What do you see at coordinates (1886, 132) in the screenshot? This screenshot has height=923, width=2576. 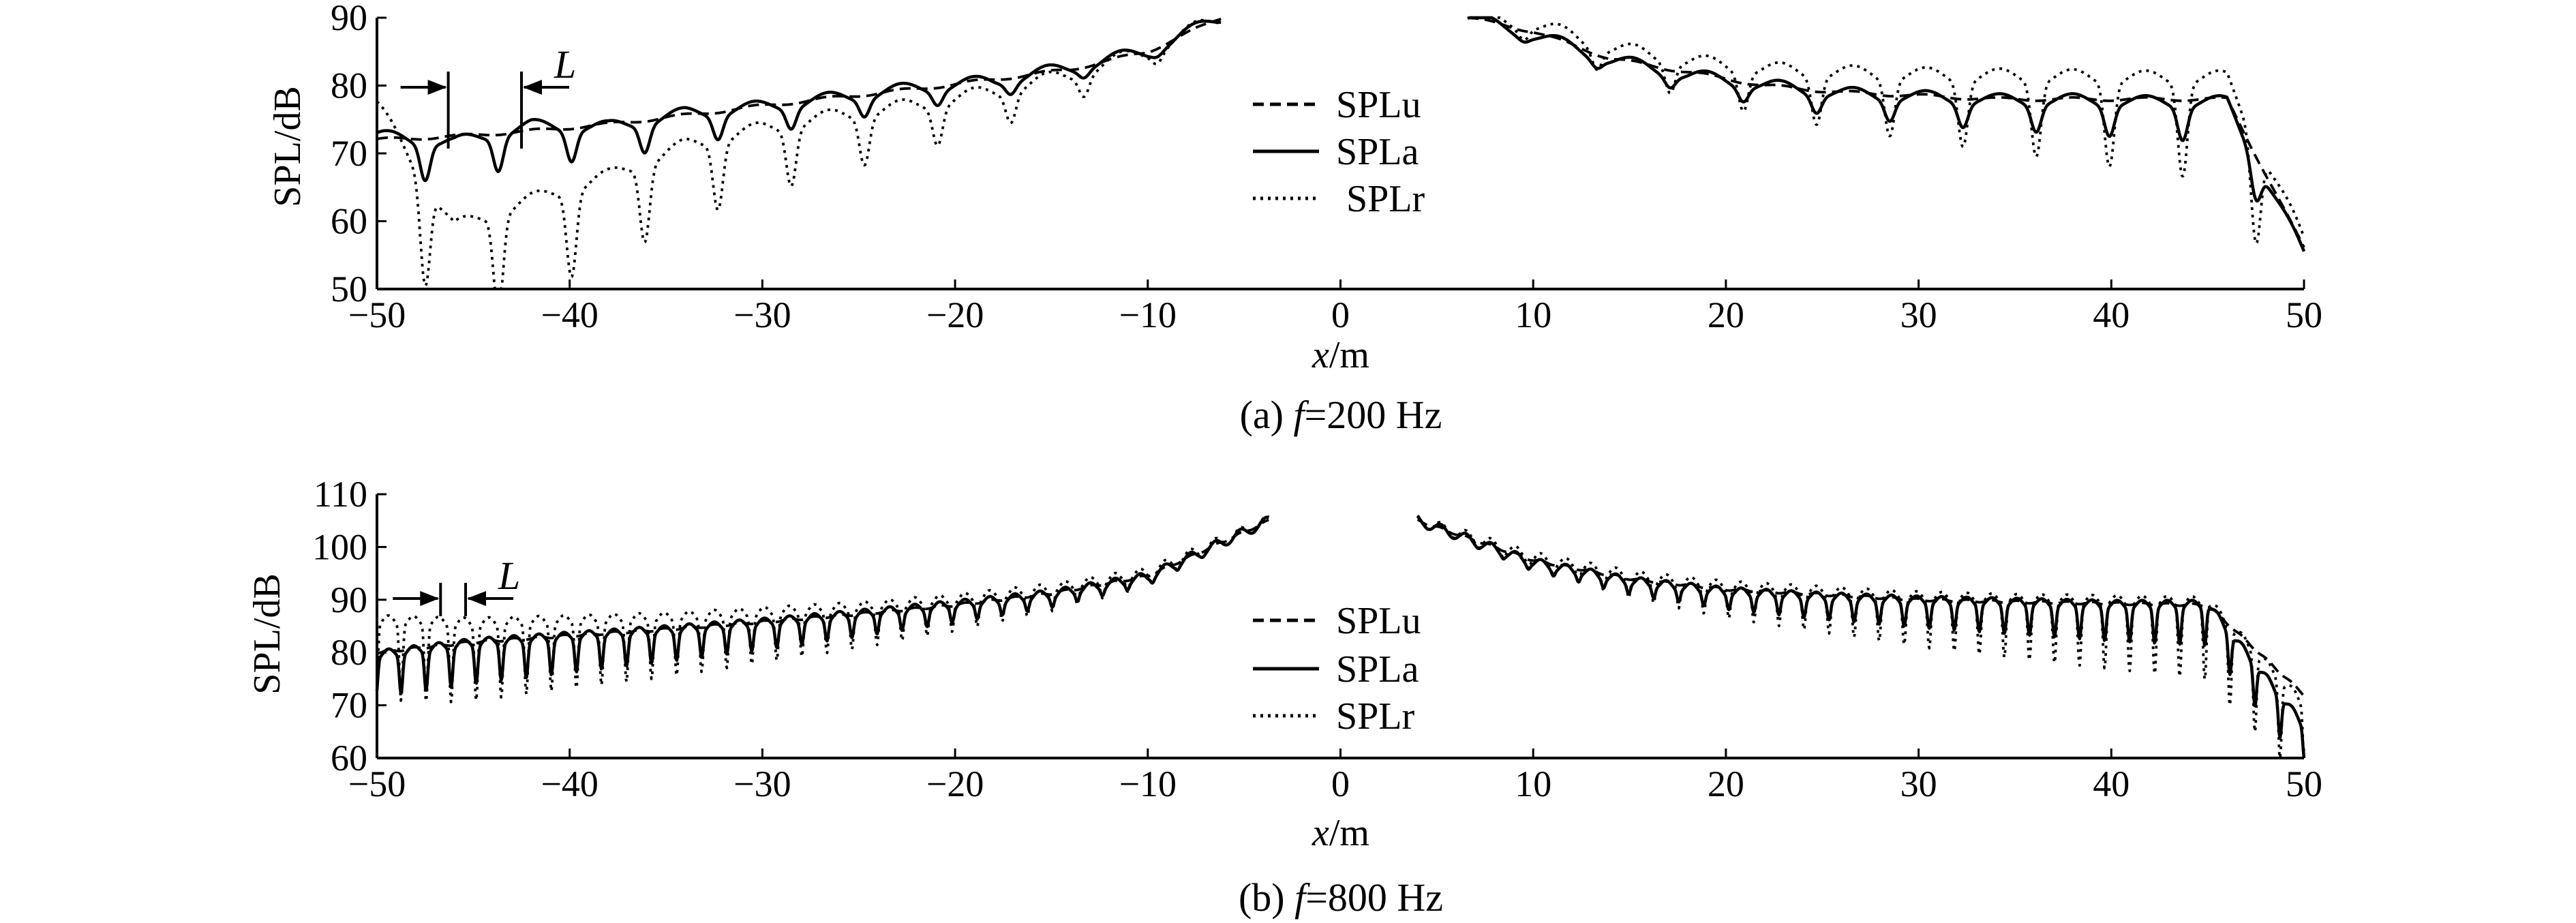 I see `pa-series-splu-right` at bounding box center [1886, 132].